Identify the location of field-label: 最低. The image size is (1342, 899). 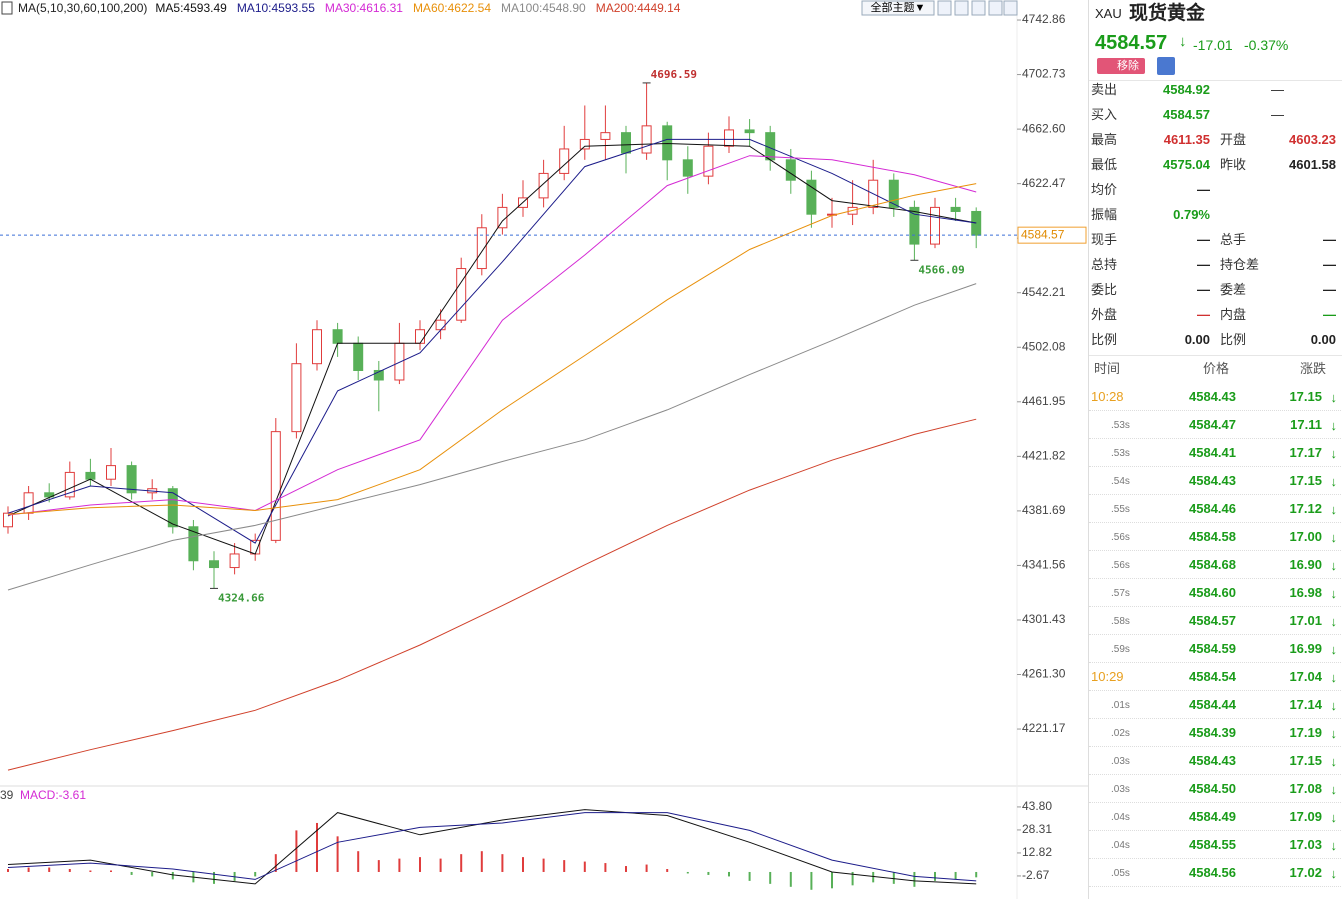
(1104, 164).